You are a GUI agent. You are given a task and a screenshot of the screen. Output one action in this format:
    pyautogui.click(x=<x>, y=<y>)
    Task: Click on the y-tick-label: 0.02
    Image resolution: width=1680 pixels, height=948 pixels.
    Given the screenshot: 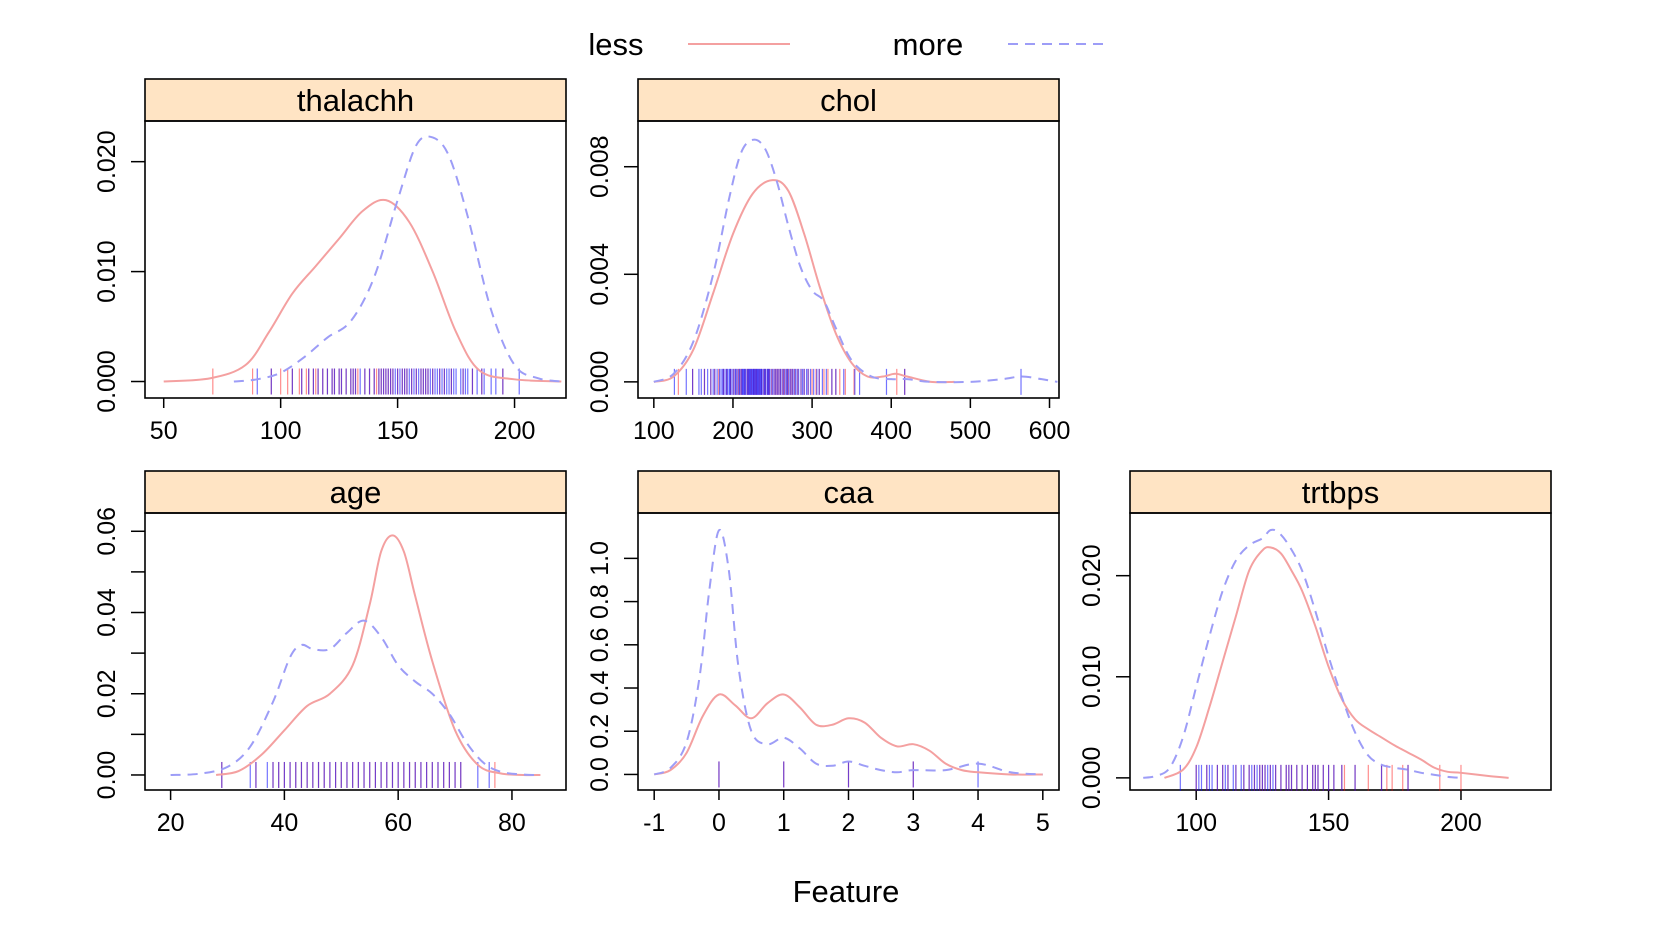 What is the action you would take?
    pyautogui.click(x=107, y=693)
    